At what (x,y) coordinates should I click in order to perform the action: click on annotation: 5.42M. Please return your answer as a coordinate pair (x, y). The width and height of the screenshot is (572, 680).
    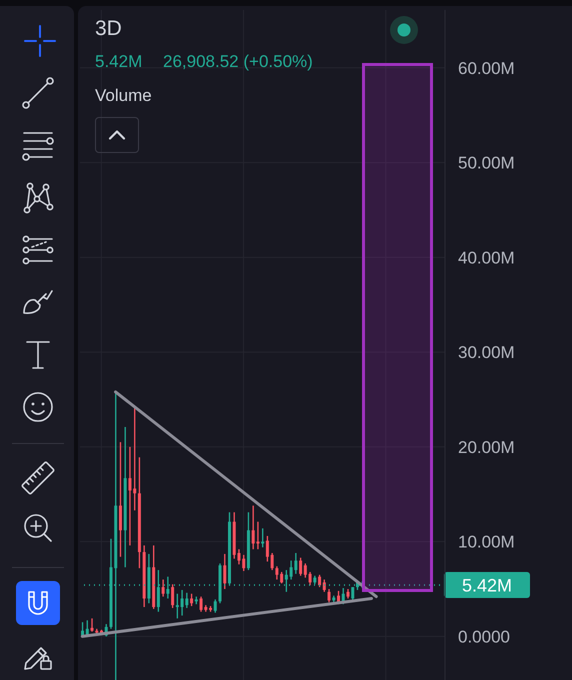
    Looking at the image, I should click on (118, 62).